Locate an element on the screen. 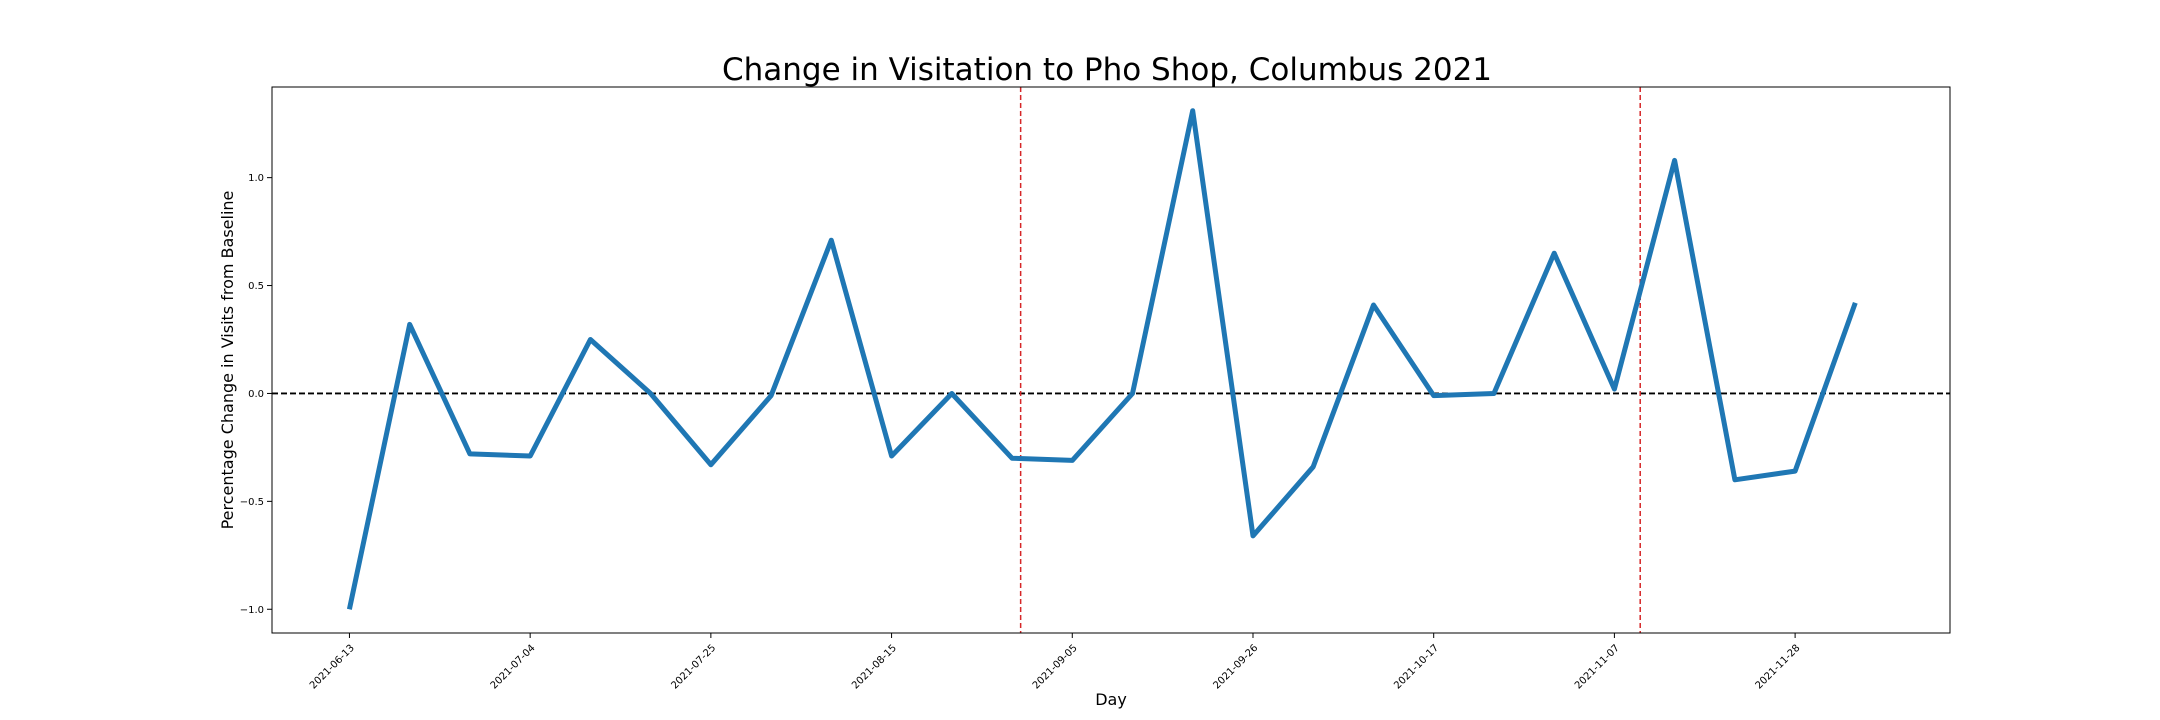  x-tick-label: 2021-07-04 is located at coordinates (513, 667).